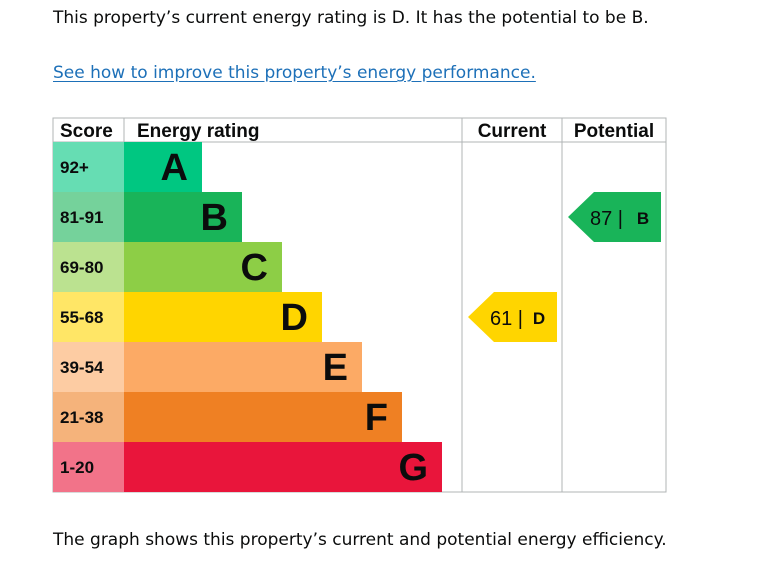 The image size is (780, 578). I want to click on potential-rating-pointer, so click(614, 217).